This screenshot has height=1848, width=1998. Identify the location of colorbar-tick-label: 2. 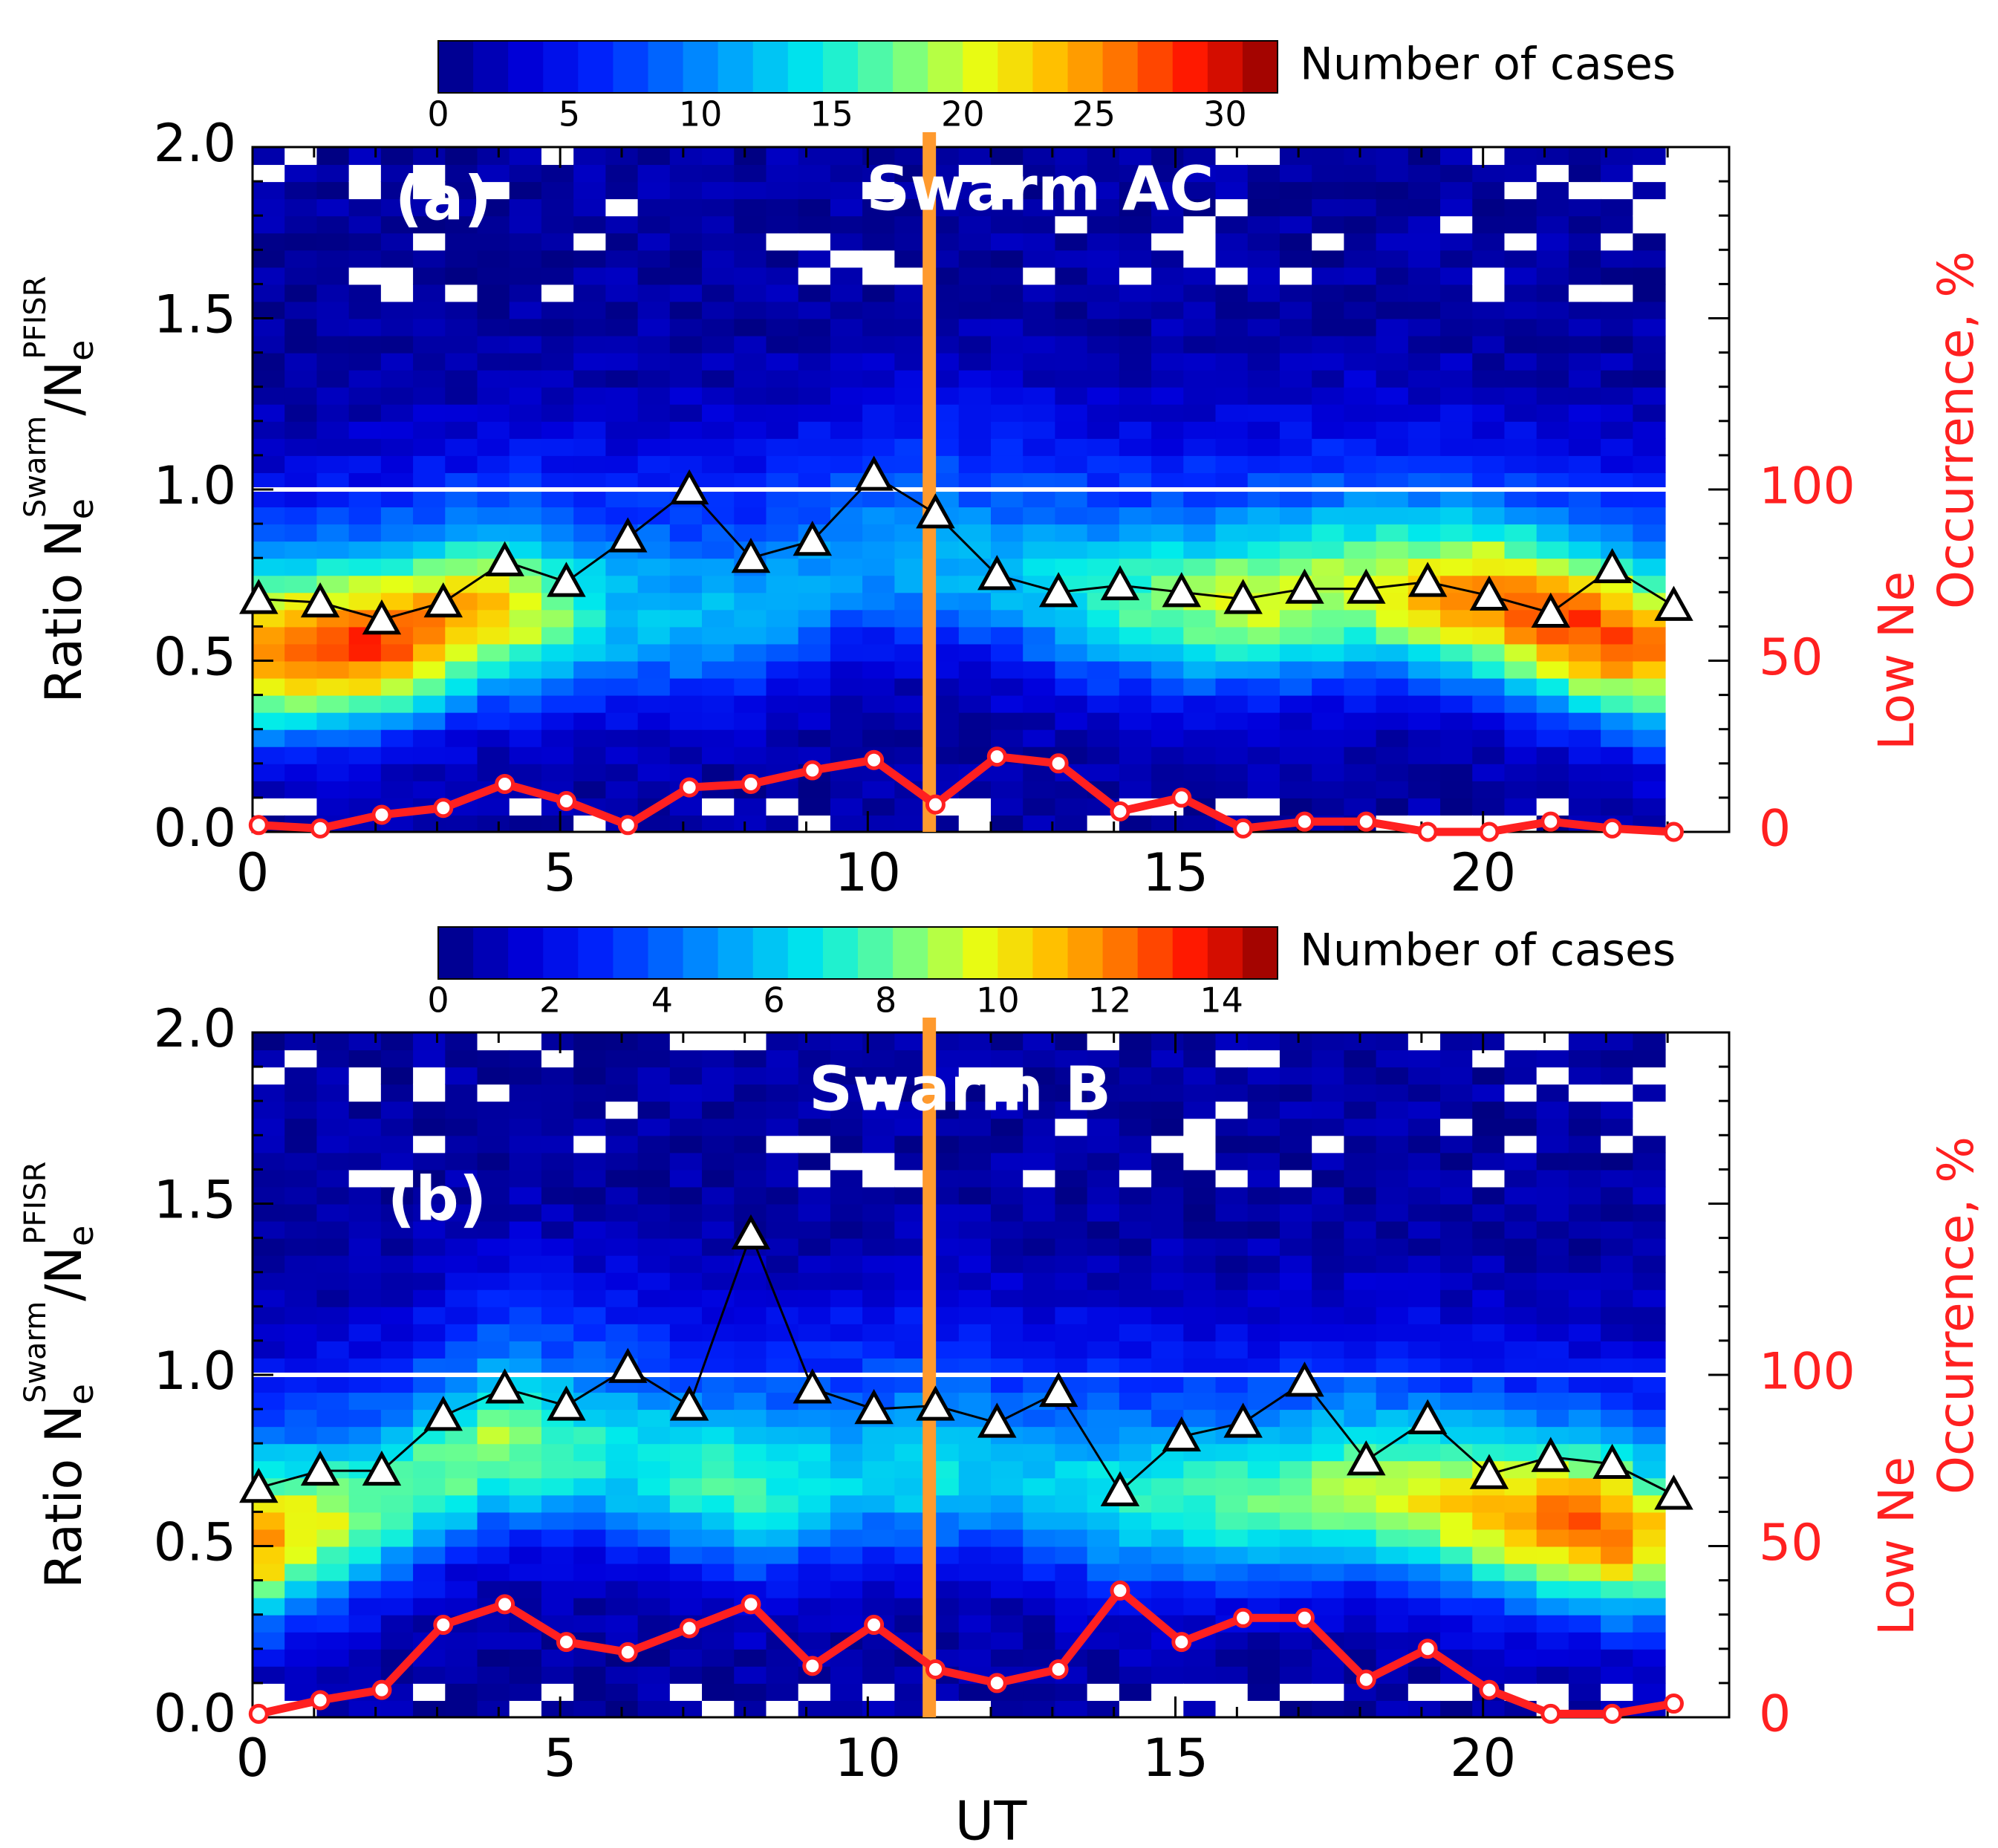
(550, 1001).